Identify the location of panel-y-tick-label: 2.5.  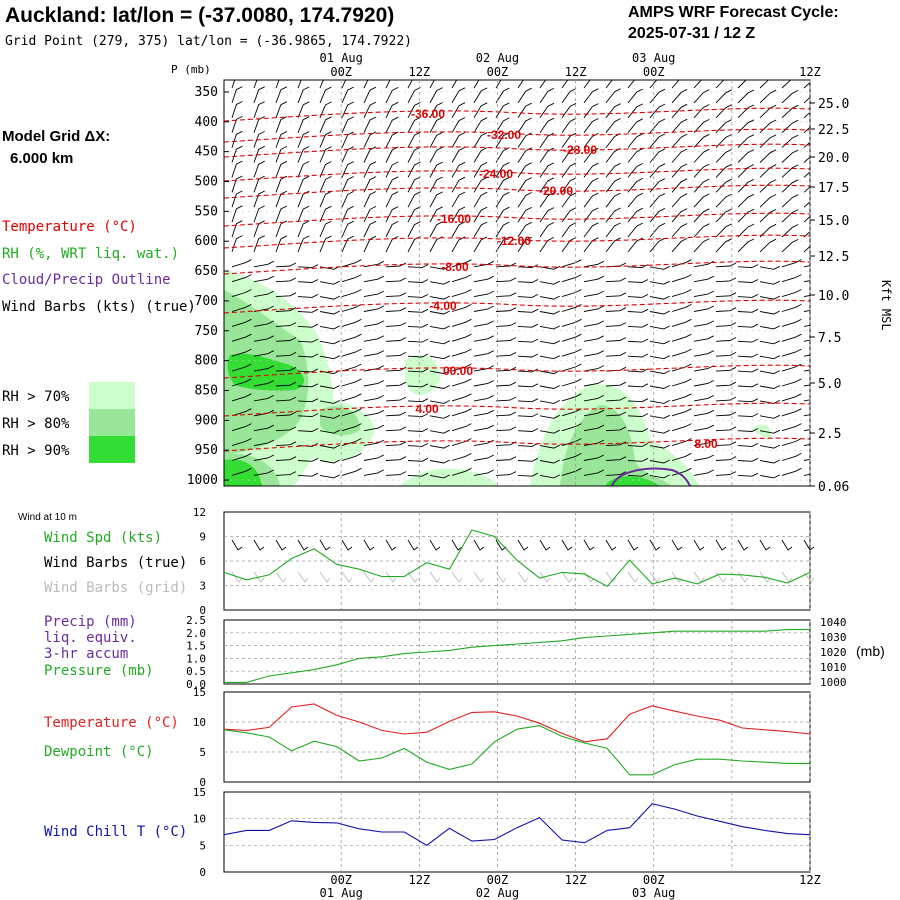
(196, 620).